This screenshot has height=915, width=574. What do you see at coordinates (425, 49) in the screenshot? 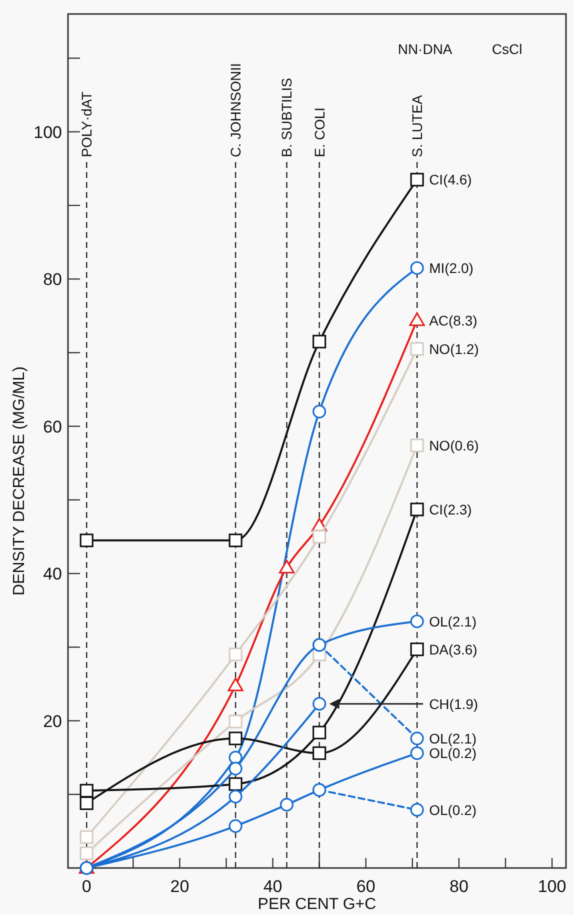
I see `annotation: NN·DNA` at bounding box center [425, 49].